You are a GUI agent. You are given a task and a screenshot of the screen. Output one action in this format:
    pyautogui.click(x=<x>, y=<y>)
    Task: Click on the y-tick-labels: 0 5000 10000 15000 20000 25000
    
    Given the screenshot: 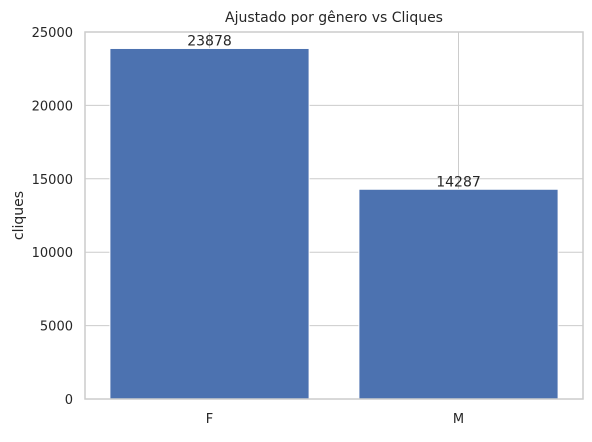 What is the action you would take?
    pyautogui.click(x=52, y=217)
    